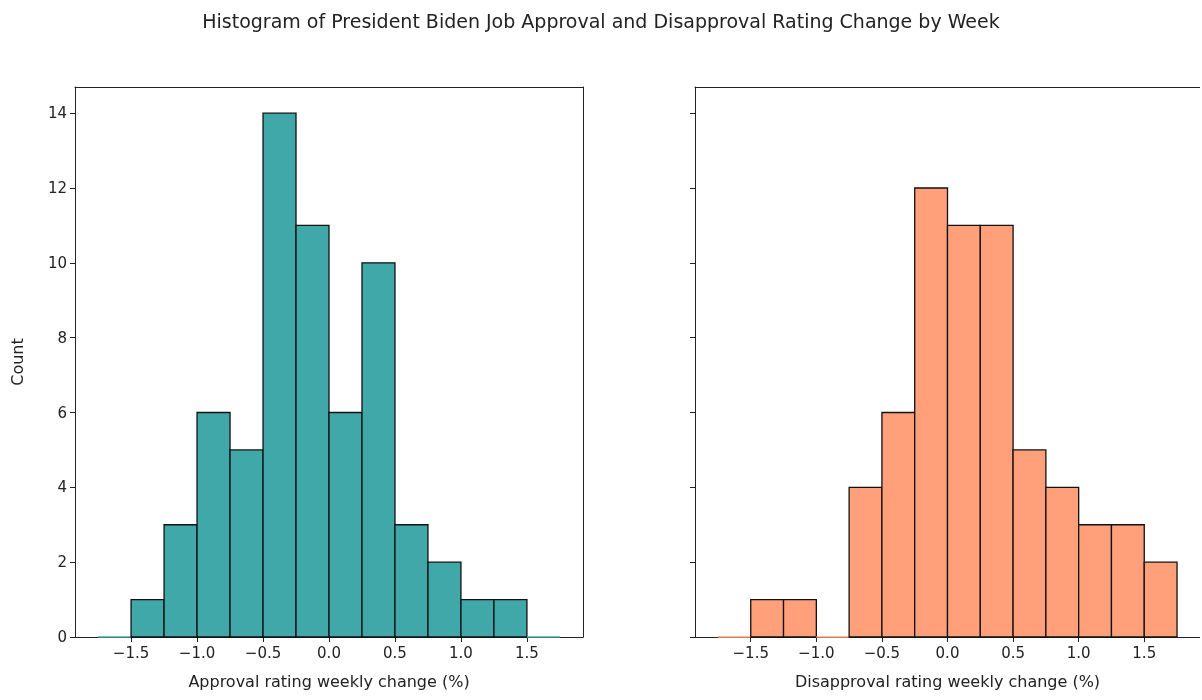 The image size is (1202, 700). What do you see at coordinates (57, 262) in the screenshot?
I see `y-tick-label: 10` at bounding box center [57, 262].